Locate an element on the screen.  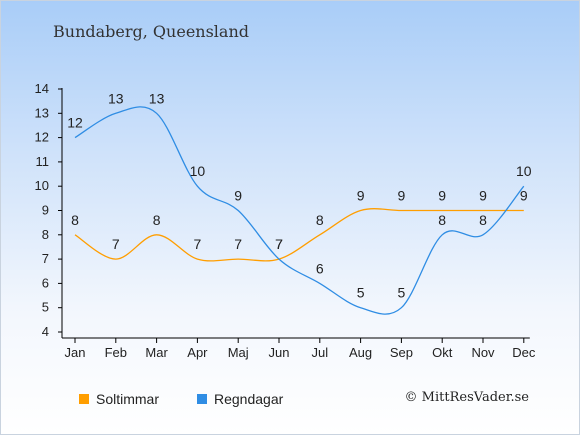
y-tick-label: 5 is located at coordinates (45, 307).